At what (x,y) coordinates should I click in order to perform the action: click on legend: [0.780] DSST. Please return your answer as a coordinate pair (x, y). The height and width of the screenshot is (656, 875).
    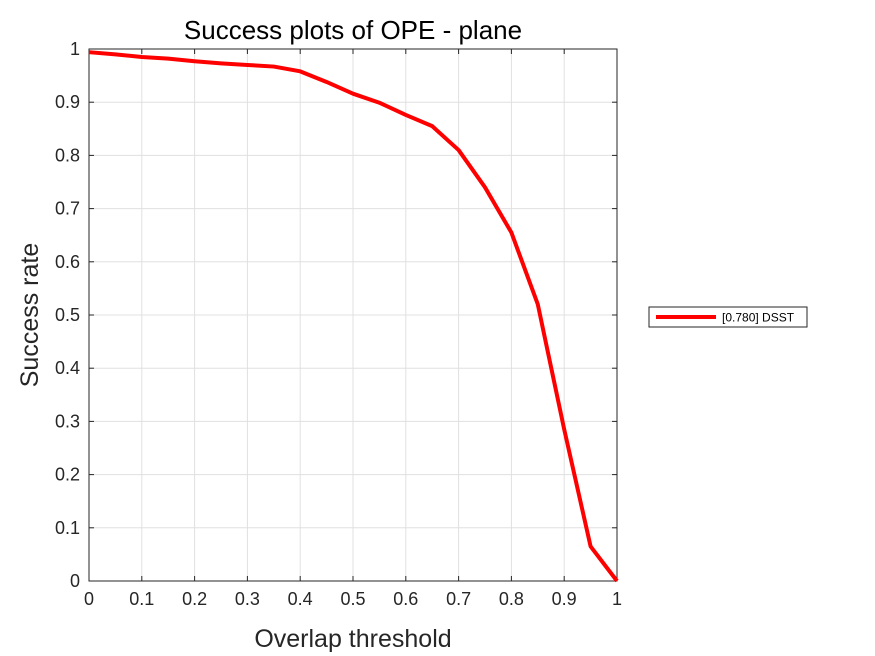
    Looking at the image, I should click on (728, 317).